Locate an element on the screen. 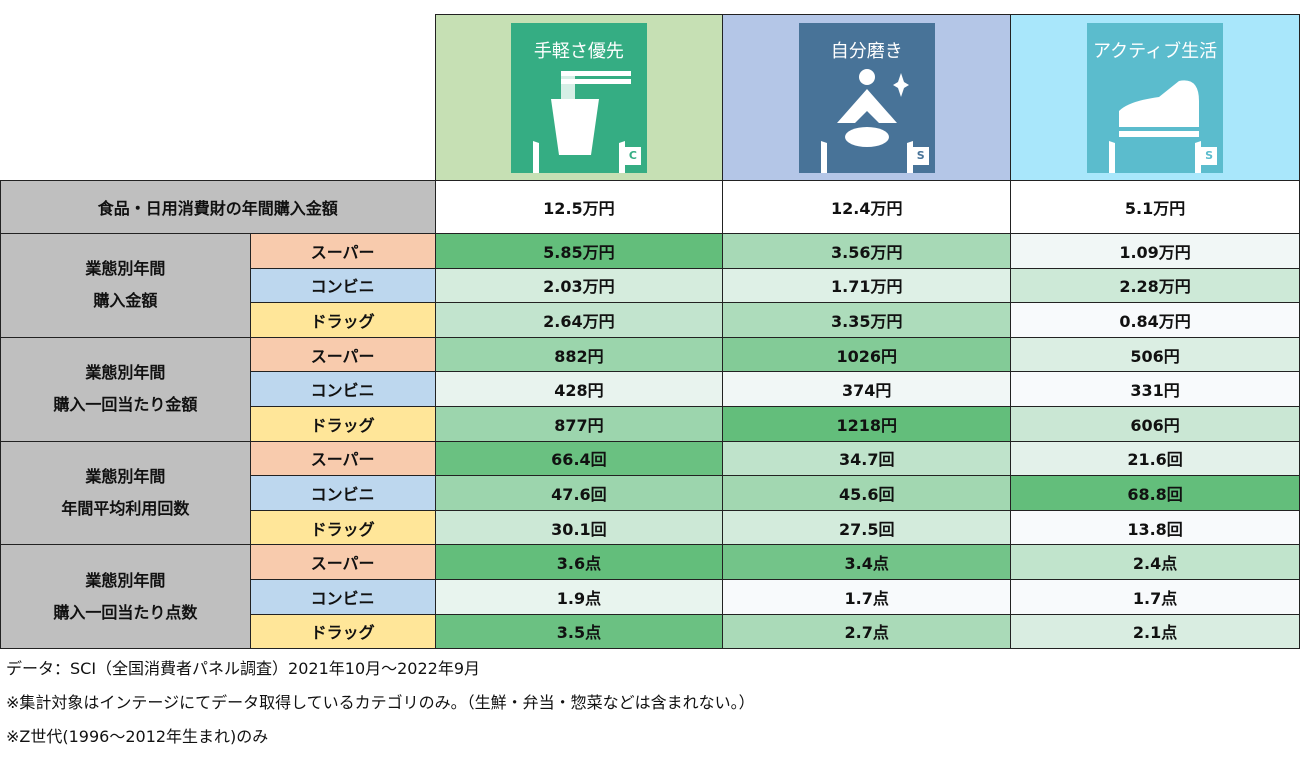 This screenshot has height=769, width=1300. metric-cell: 45.6回 is located at coordinates (867, 493).